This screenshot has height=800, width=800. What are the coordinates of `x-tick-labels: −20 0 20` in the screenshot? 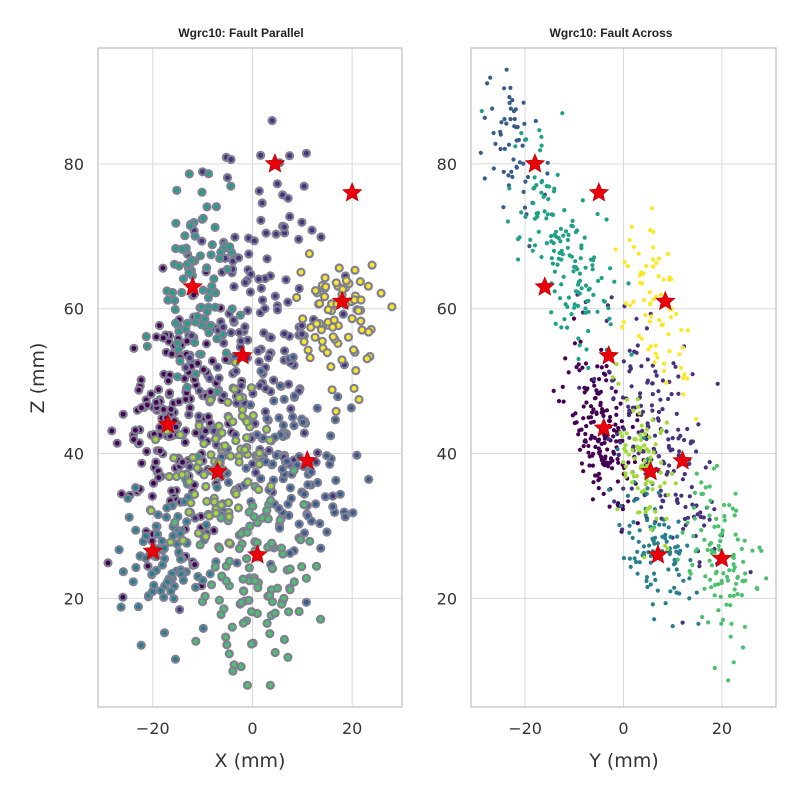 It's located at (249, 728).